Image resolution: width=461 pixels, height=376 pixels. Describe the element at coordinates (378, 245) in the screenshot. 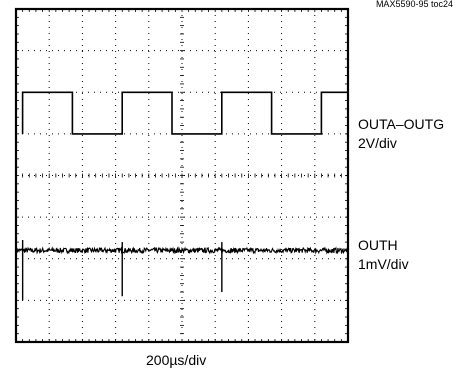

I see `series-2-name-label: OUTH` at that location.